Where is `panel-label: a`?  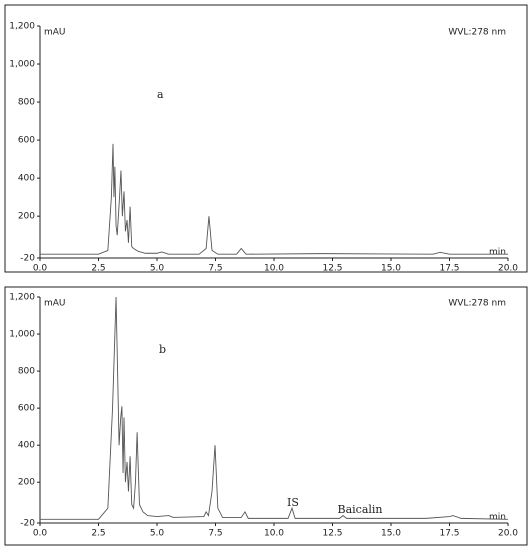 panel-label: a is located at coordinates (160, 94).